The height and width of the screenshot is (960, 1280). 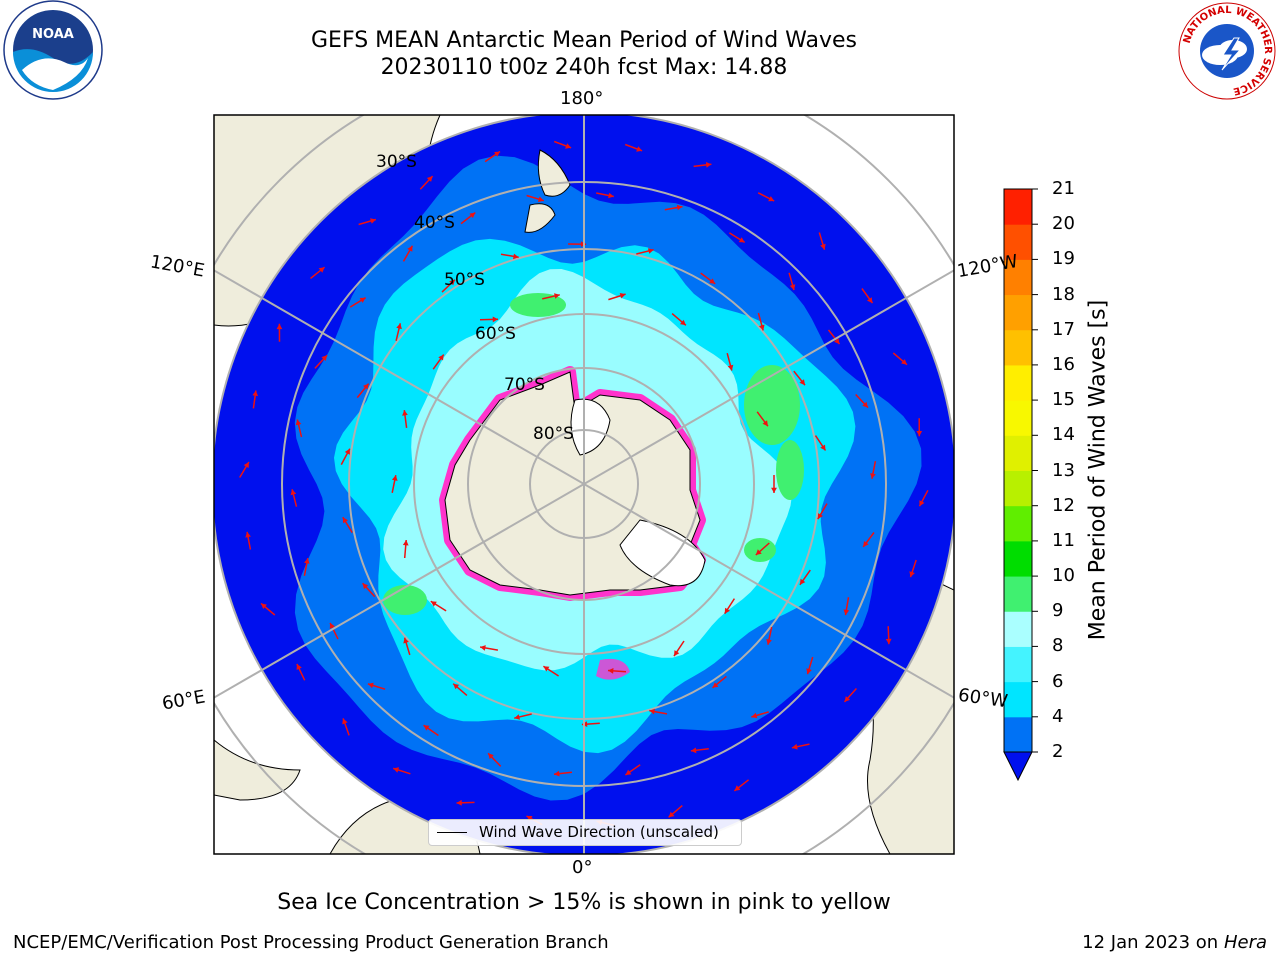 What do you see at coordinates (1063, 540) in the screenshot?
I see `colorbar-tick-label: 11` at bounding box center [1063, 540].